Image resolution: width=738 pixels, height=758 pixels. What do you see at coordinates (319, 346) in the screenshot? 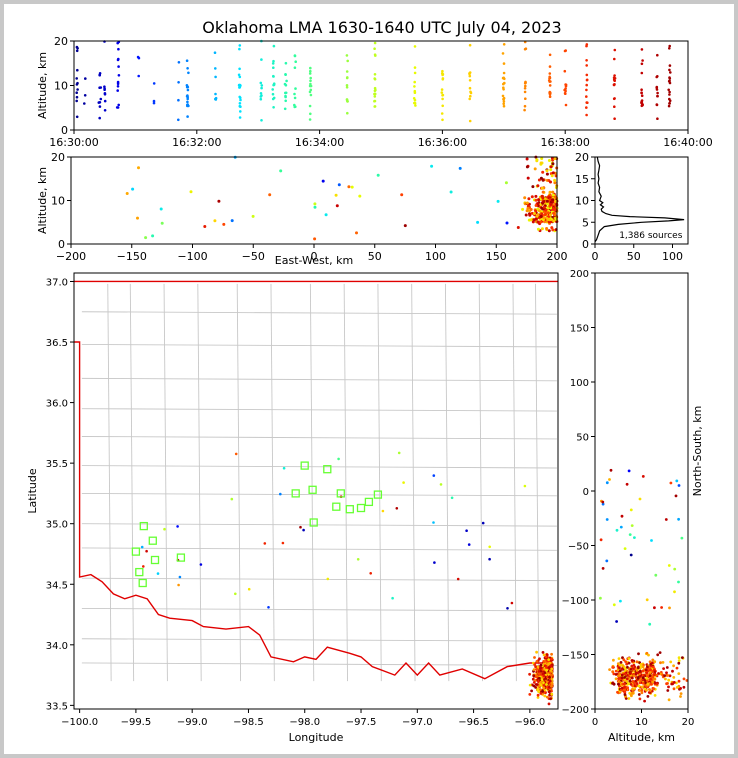
I see `county-line` at bounding box center [319, 346].